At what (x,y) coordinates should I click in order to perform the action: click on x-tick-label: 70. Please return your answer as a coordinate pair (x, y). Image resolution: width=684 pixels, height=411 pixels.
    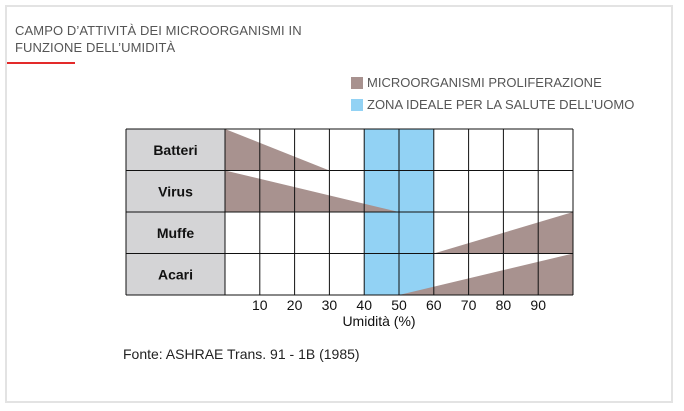
    Looking at the image, I should click on (469, 305).